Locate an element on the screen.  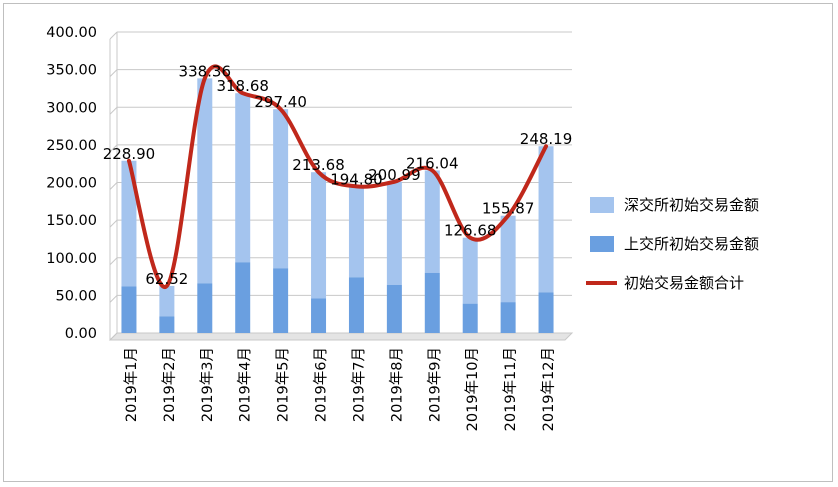
x-tick-label: 2019年10月 is located at coordinates (472, 389).